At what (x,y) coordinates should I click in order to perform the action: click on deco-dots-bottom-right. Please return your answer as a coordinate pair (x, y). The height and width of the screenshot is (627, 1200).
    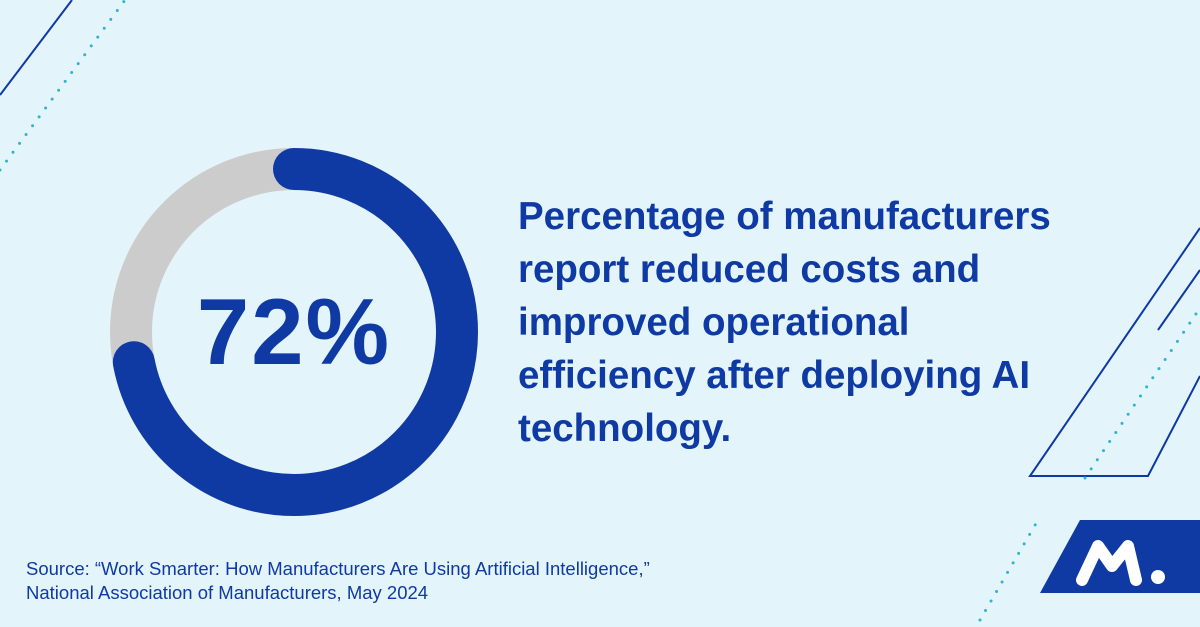
    Looking at the image, I should click on (1009, 570).